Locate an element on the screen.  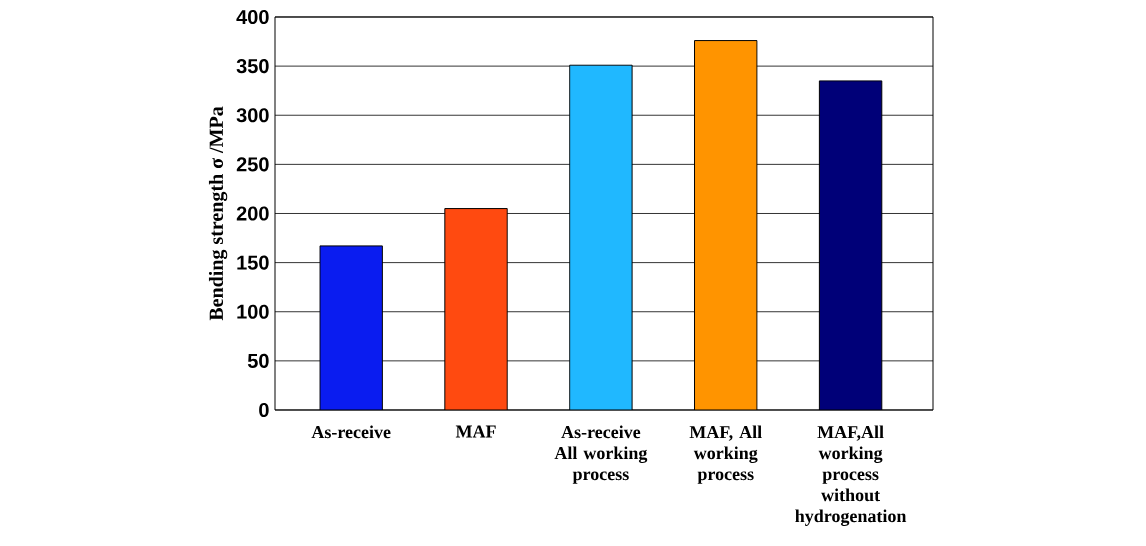
x-tick-label: MAF is located at coordinates (475, 431).